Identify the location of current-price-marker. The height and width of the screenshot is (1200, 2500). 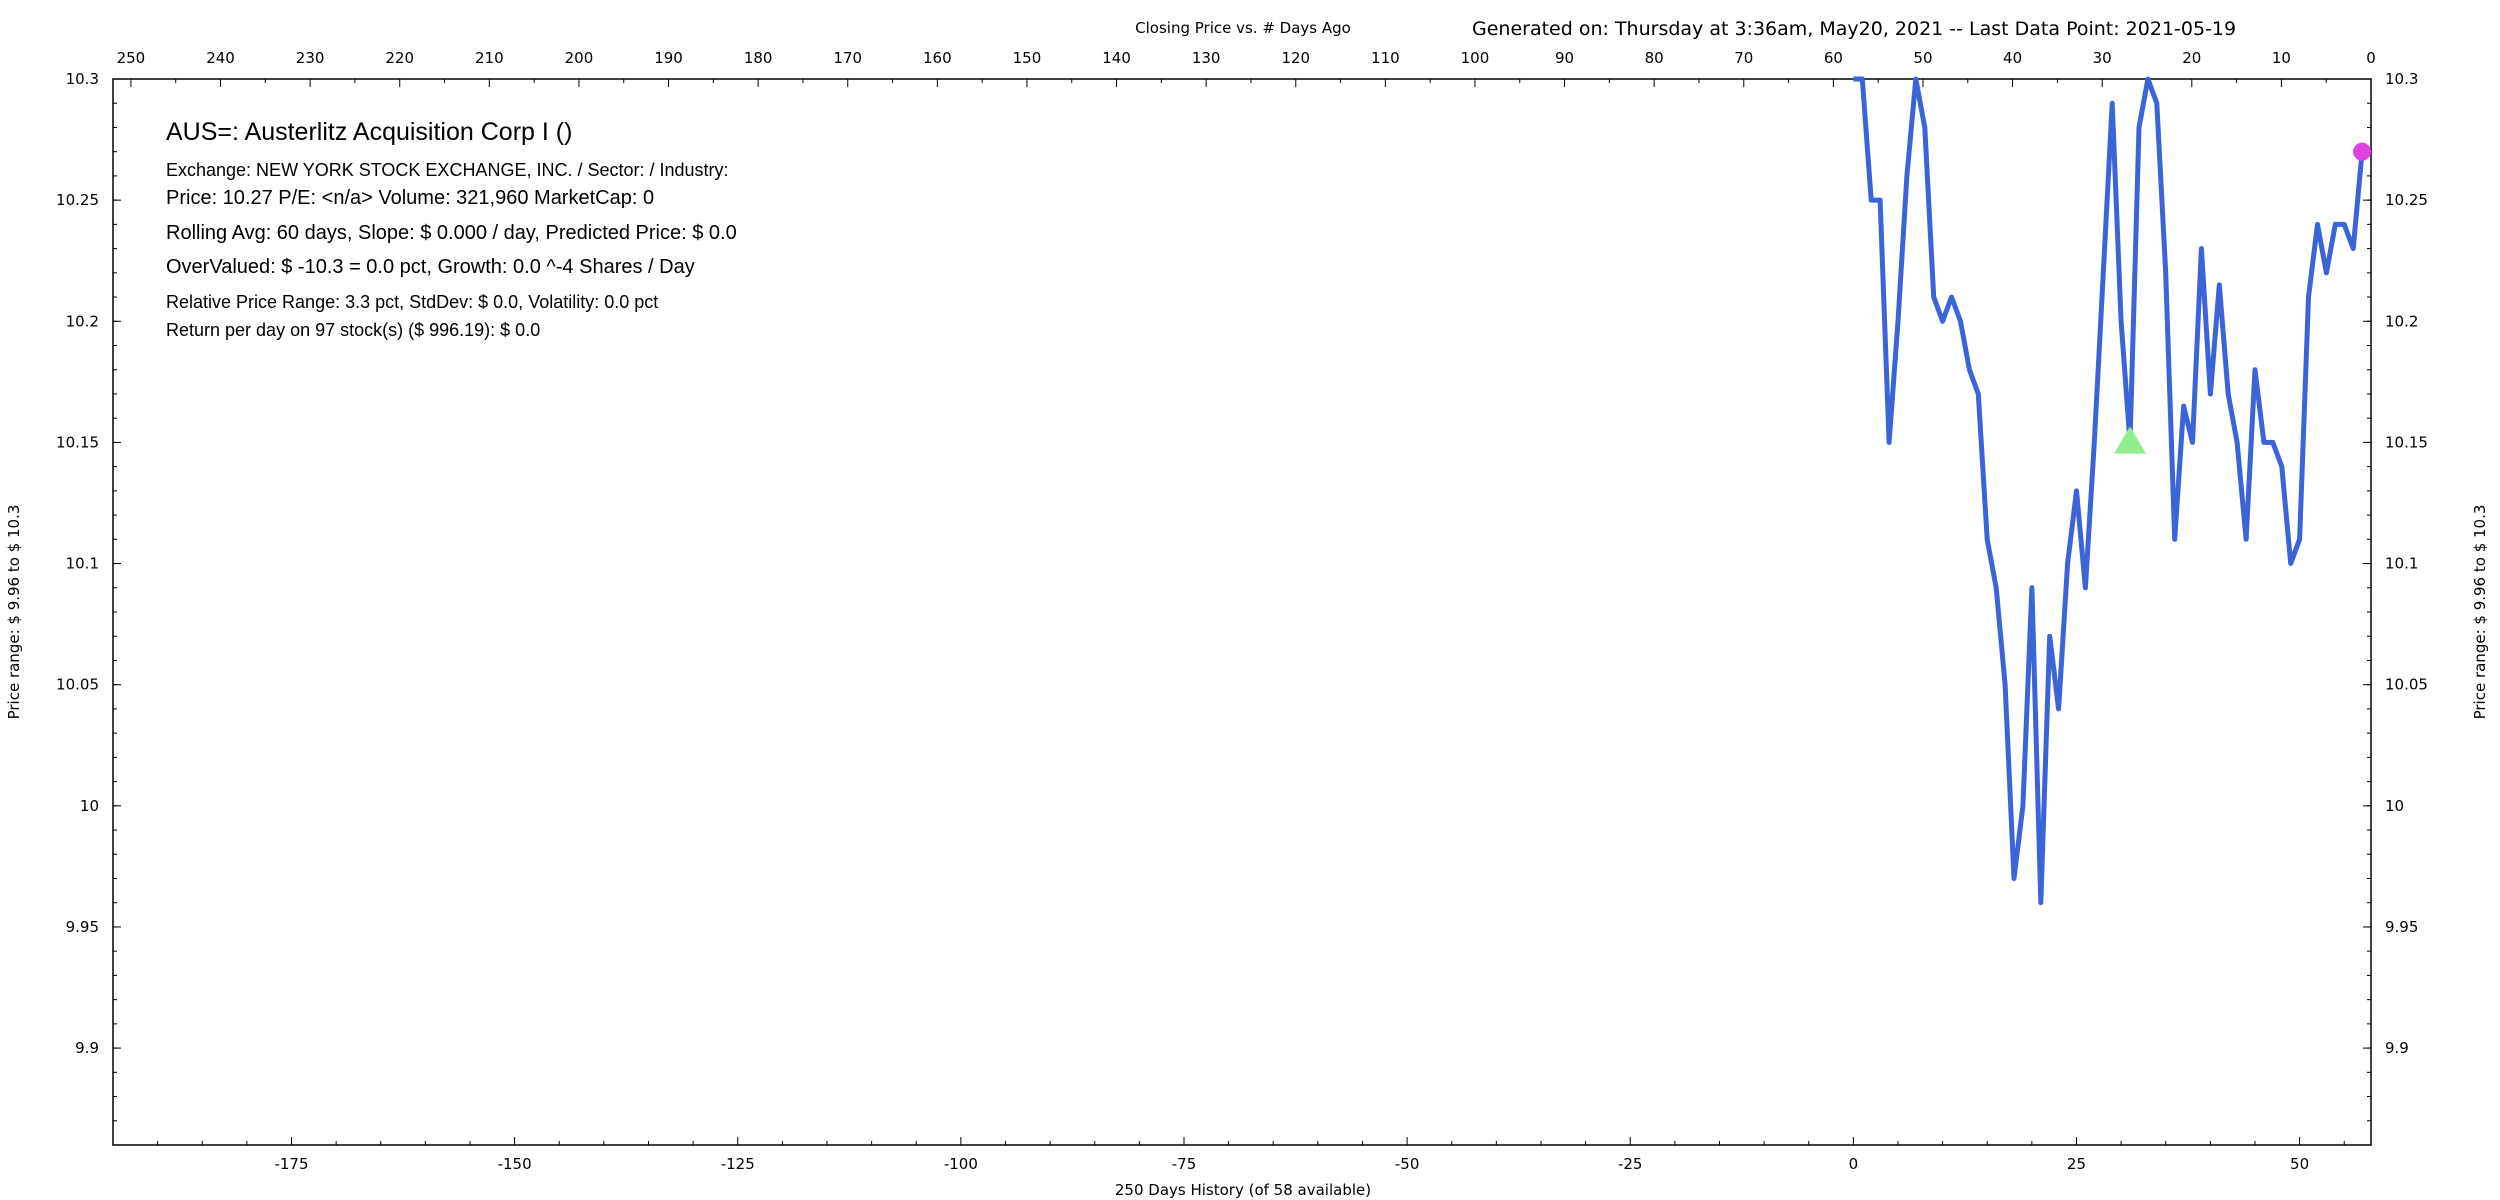
(2362, 151).